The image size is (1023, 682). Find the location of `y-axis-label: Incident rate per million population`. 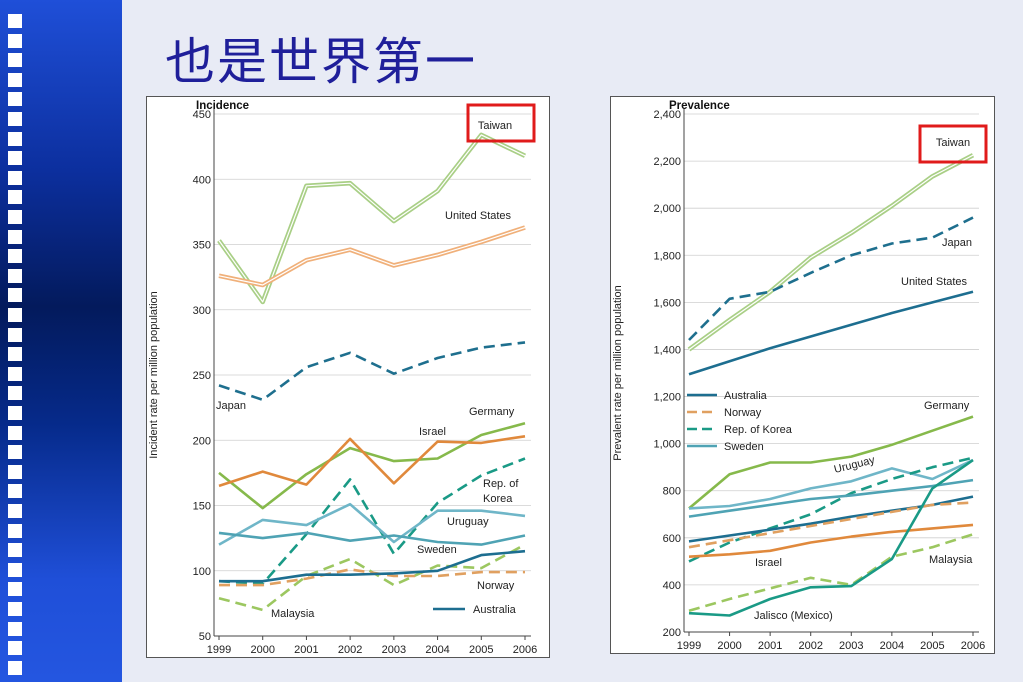

y-axis-label: Incident rate per million population is located at coordinates (154, 375).